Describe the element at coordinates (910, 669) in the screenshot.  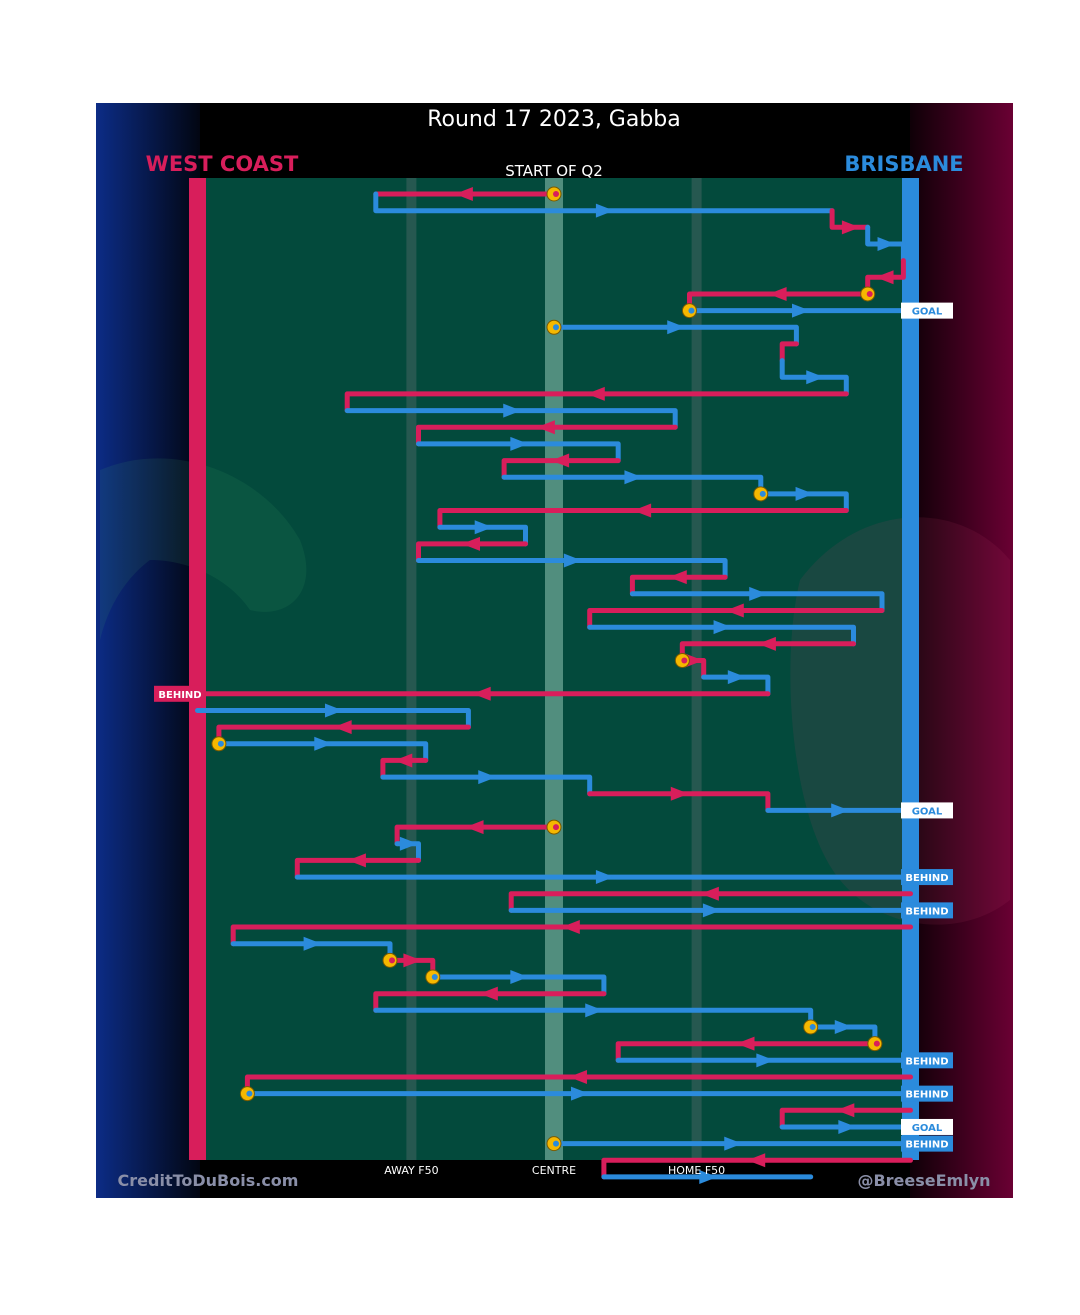
I see `brisbane-end-bar` at that location.